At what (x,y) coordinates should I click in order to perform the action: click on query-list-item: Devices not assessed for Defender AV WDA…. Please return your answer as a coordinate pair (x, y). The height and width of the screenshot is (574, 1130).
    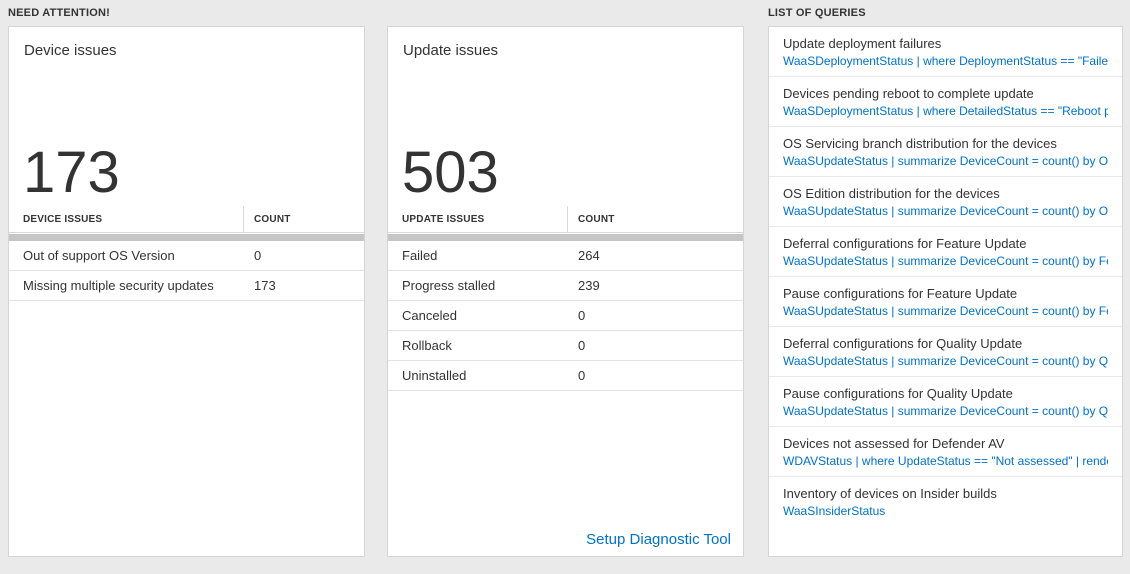
    Looking at the image, I should click on (945, 452).